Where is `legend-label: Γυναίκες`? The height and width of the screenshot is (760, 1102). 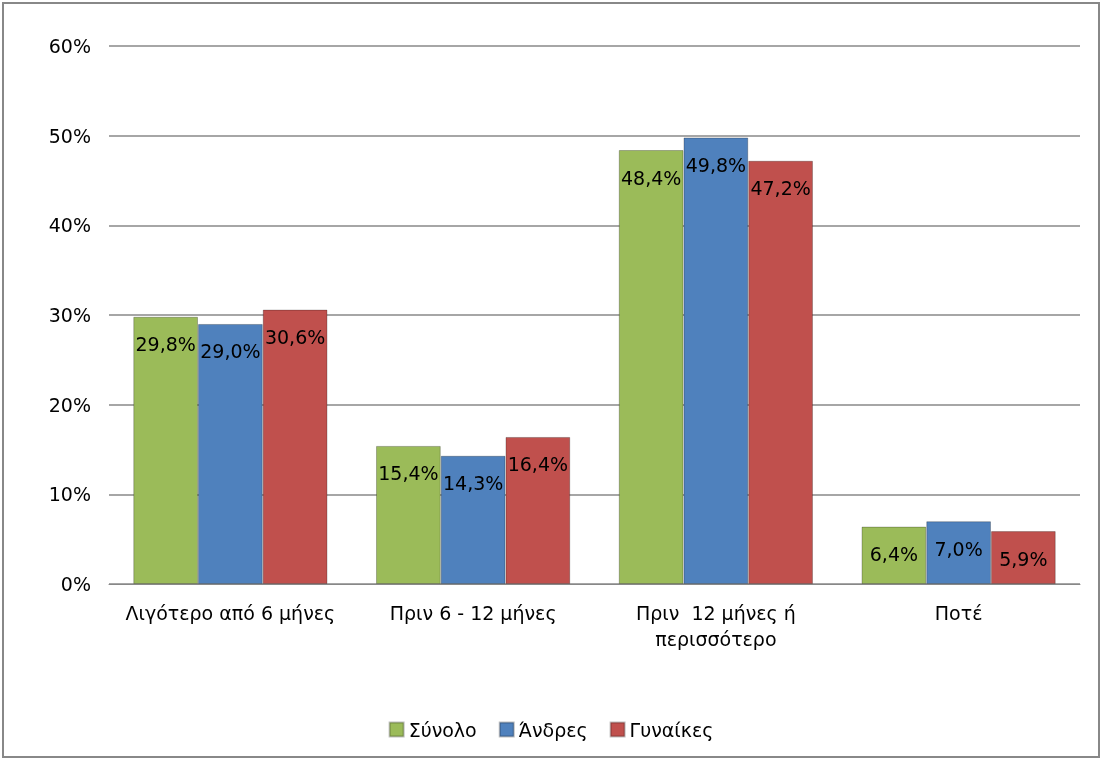
legend-label: Γυναίκες is located at coordinates (671, 729).